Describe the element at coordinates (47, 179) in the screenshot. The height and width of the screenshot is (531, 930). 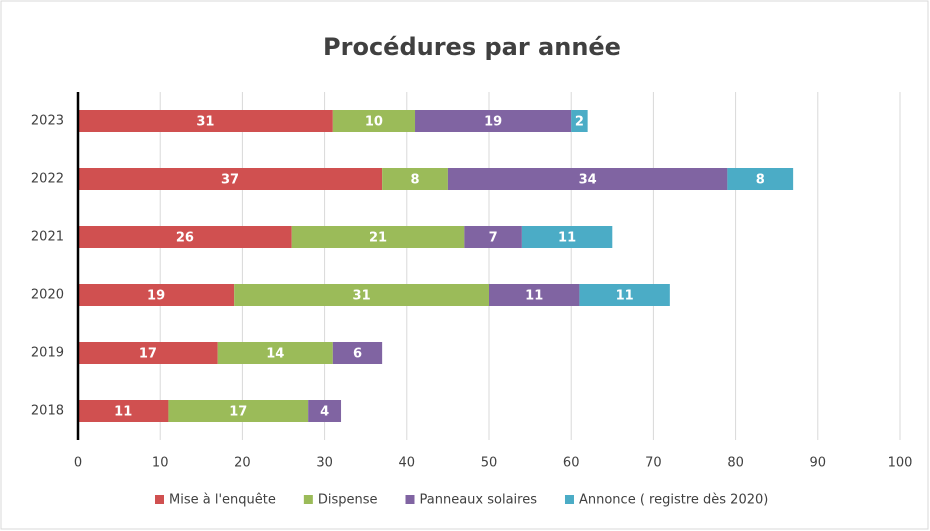
I see `y-tick-label: 2022` at that location.